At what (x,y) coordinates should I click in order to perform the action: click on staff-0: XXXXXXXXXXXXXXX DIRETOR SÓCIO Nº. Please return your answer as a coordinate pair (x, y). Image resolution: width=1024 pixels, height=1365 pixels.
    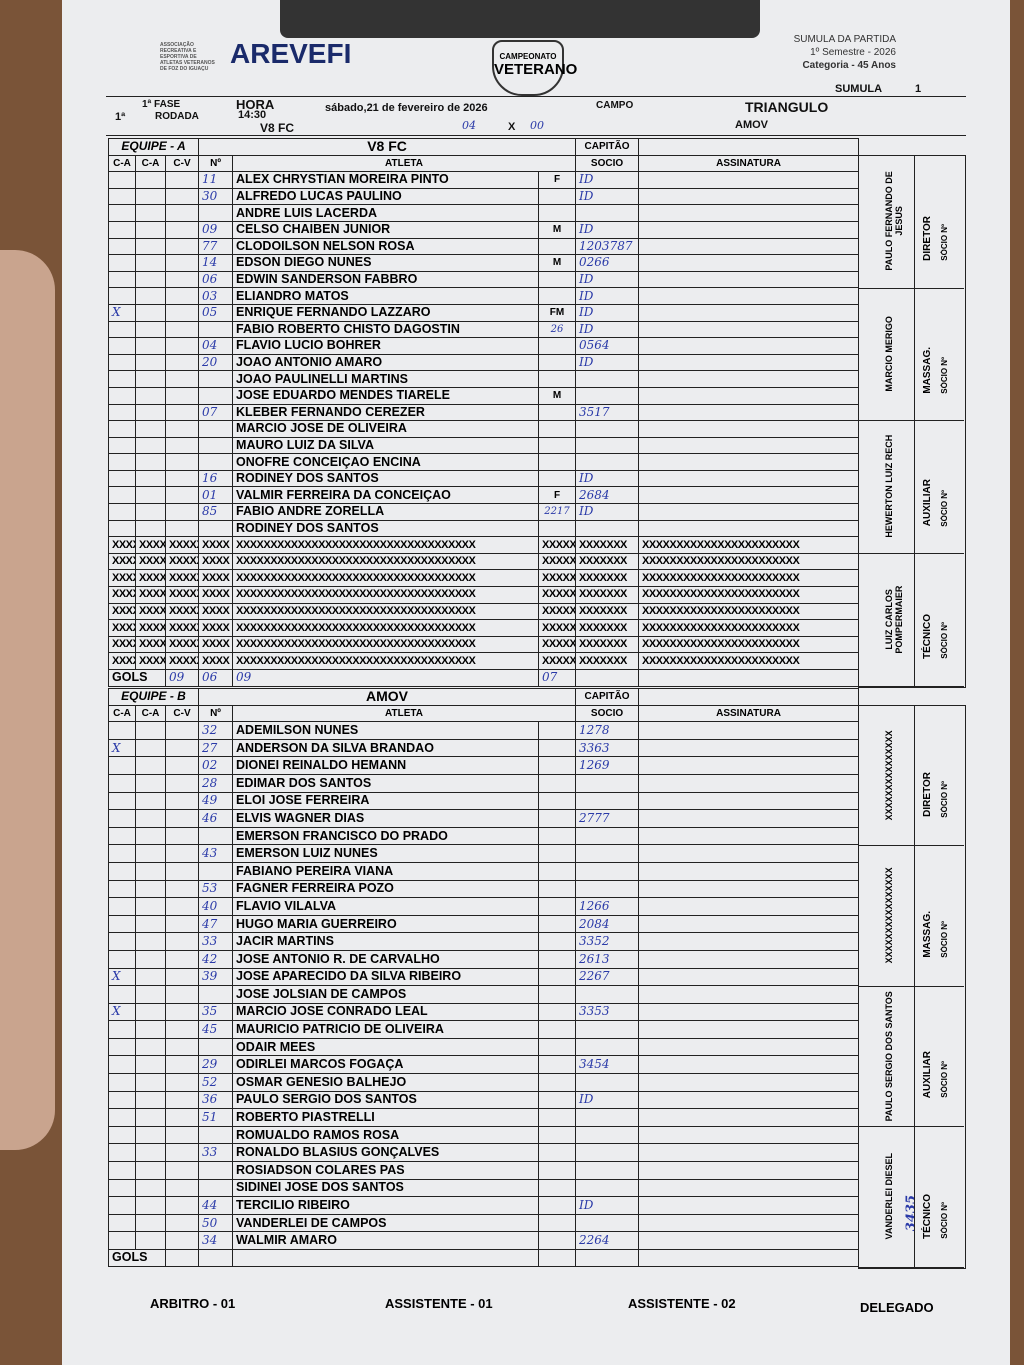
    Looking at the image, I should click on (911, 776).